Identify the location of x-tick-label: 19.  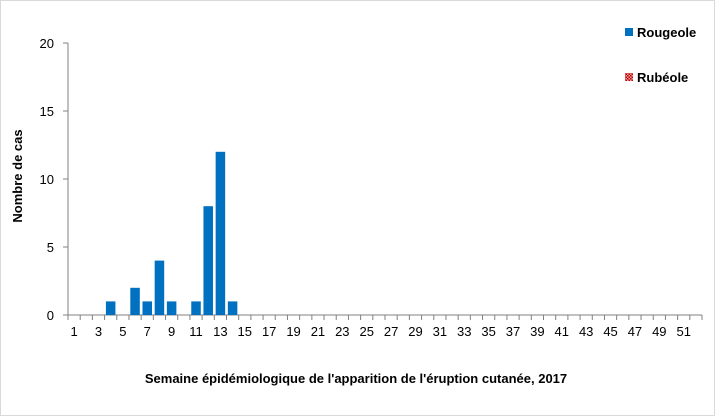
(293, 331).